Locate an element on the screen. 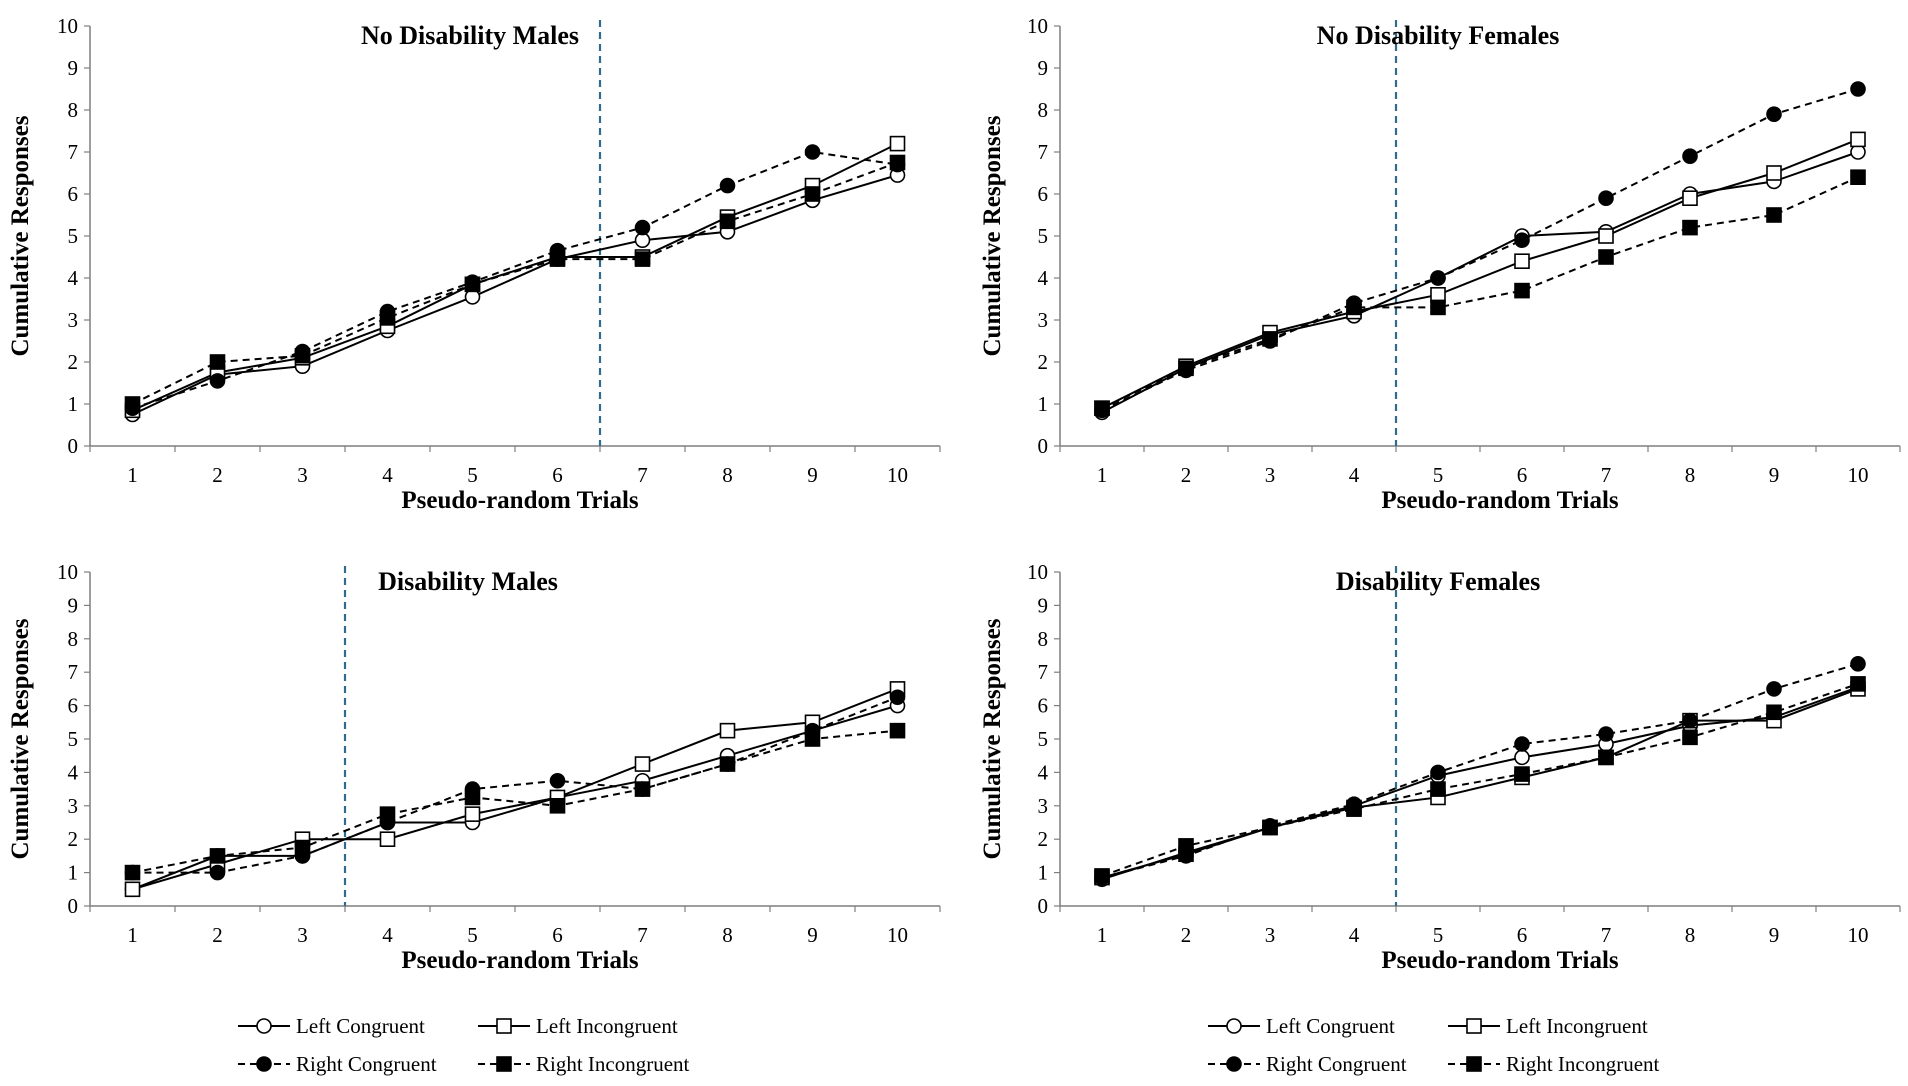  data-point-left-congruent is located at coordinates (1522, 757).